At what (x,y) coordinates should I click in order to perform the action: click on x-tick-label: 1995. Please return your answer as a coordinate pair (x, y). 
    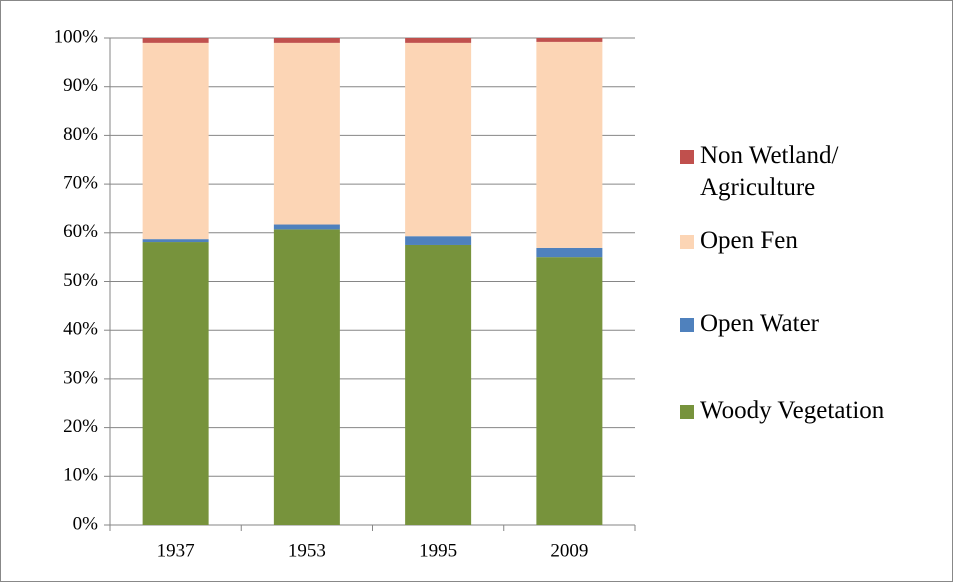
    Looking at the image, I should click on (438, 550).